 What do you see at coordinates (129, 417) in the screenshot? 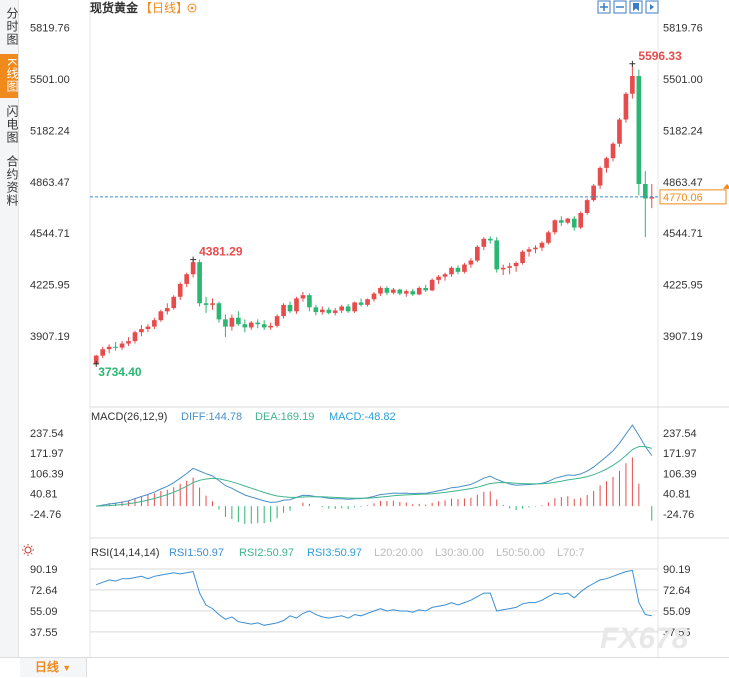
I see `macd-title: MACD(26,12,9)` at bounding box center [129, 417].